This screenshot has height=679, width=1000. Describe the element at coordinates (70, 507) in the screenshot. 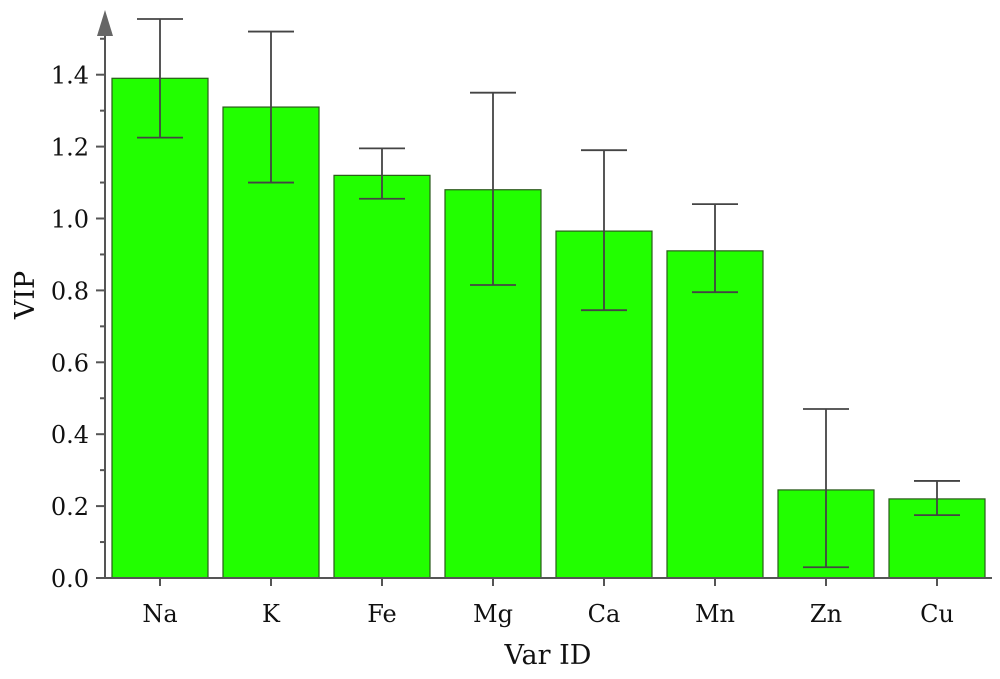

I see `y-tick-label-0.2: 0.2` at that location.